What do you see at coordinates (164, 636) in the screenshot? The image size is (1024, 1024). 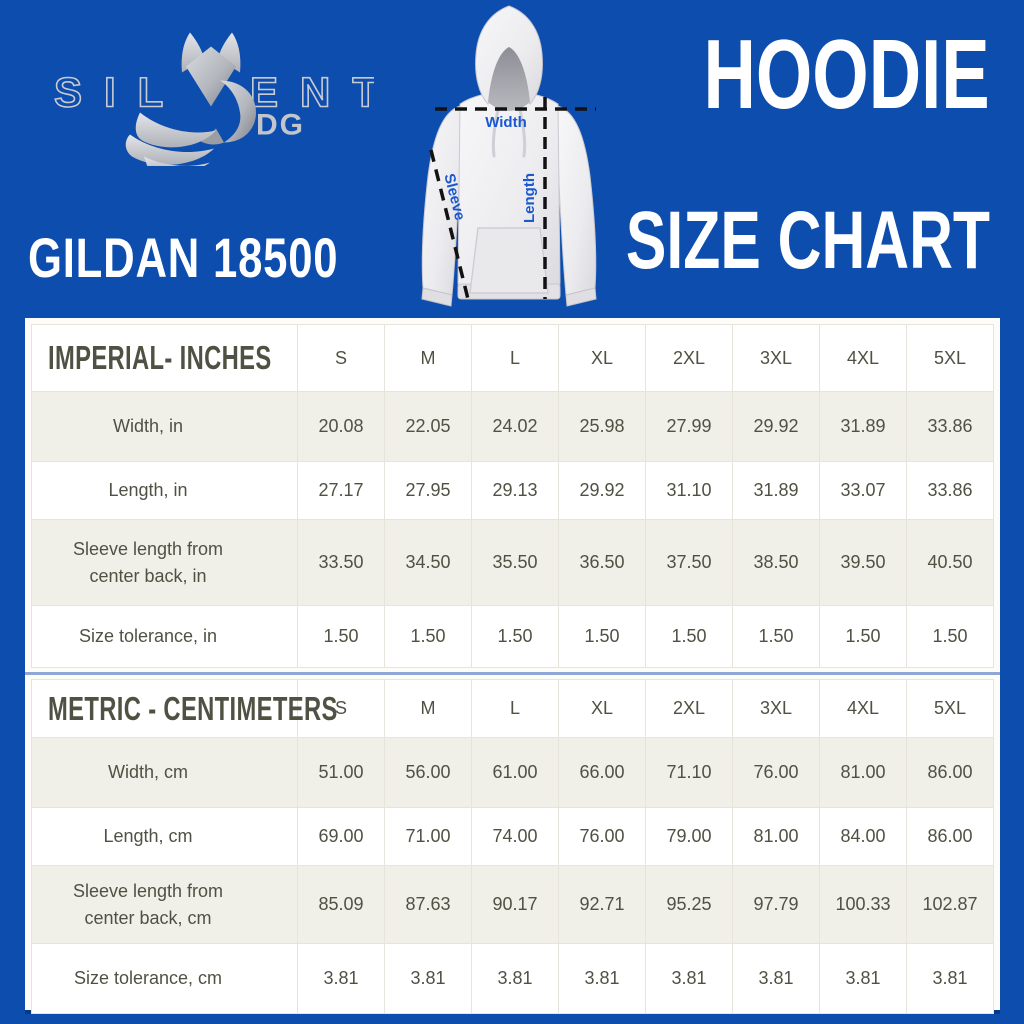 I see `row-label: Size tolerance, in` at bounding box center [164, 636].